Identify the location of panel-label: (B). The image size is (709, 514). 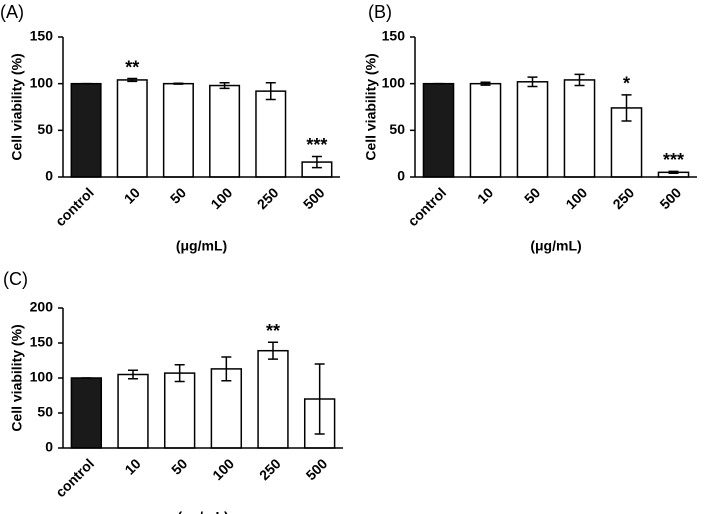
(380, 12).